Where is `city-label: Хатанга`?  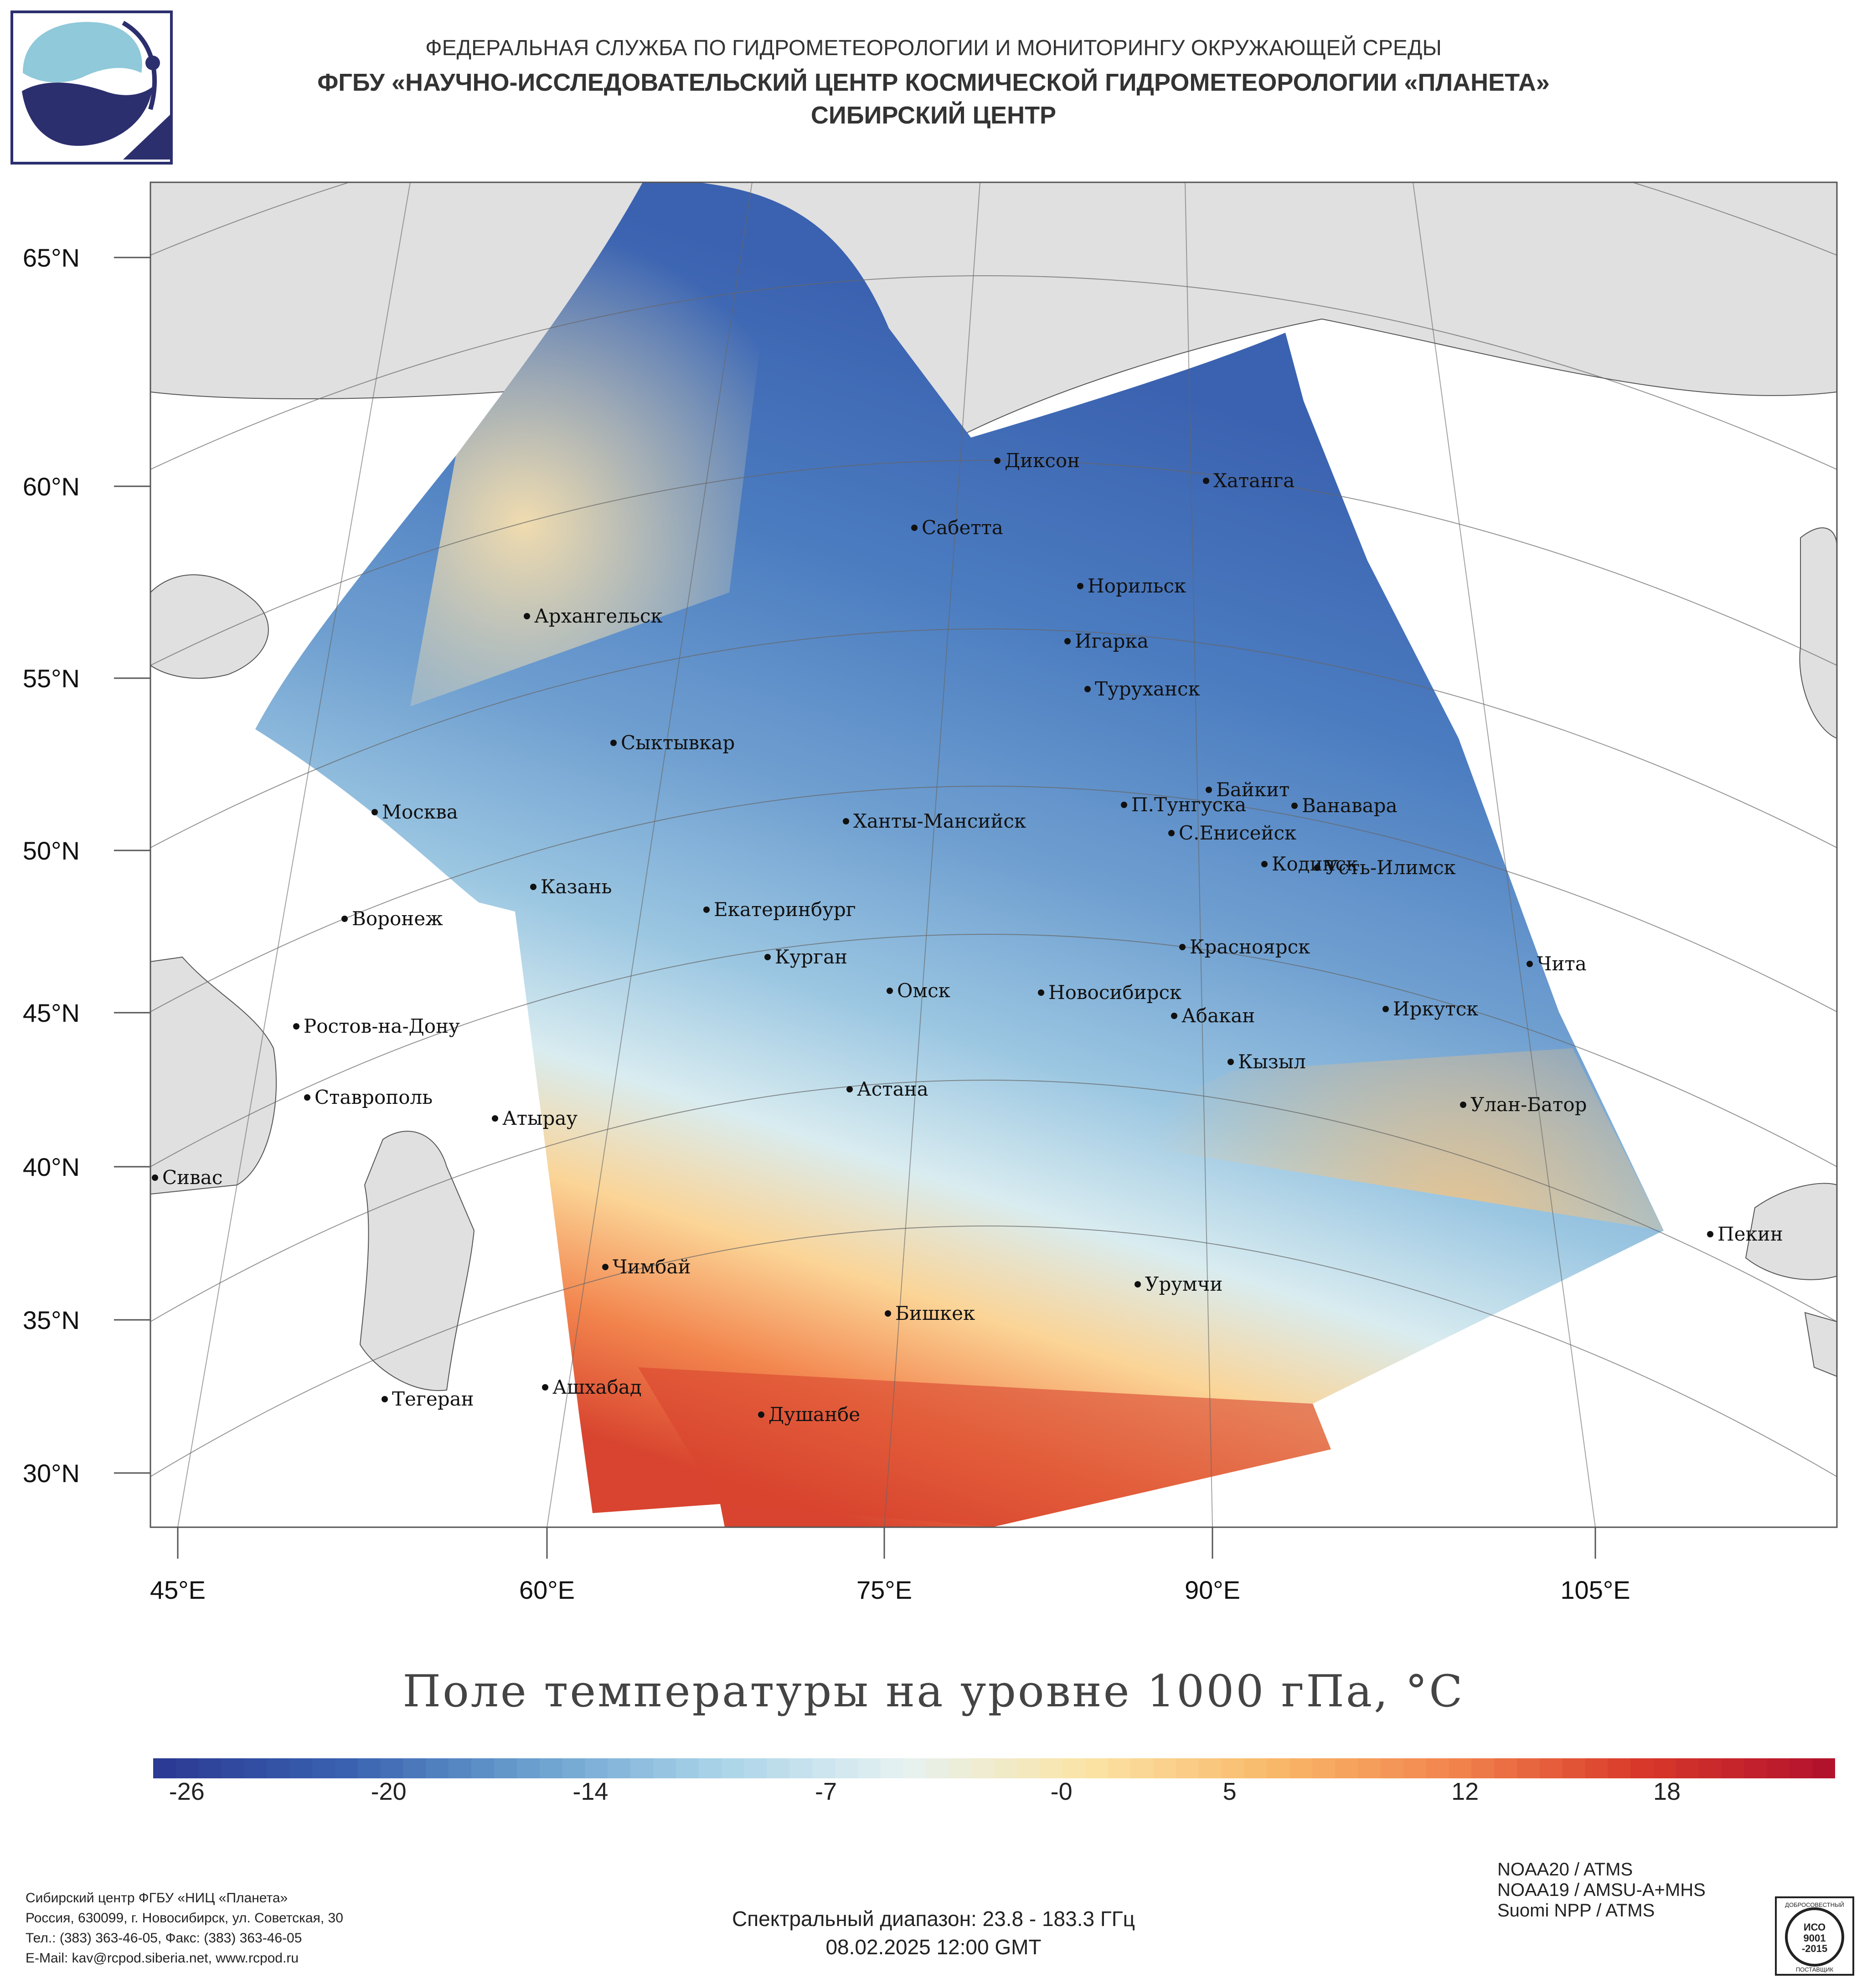 city-label: Хатанга is located at coordinates (1254, 481).